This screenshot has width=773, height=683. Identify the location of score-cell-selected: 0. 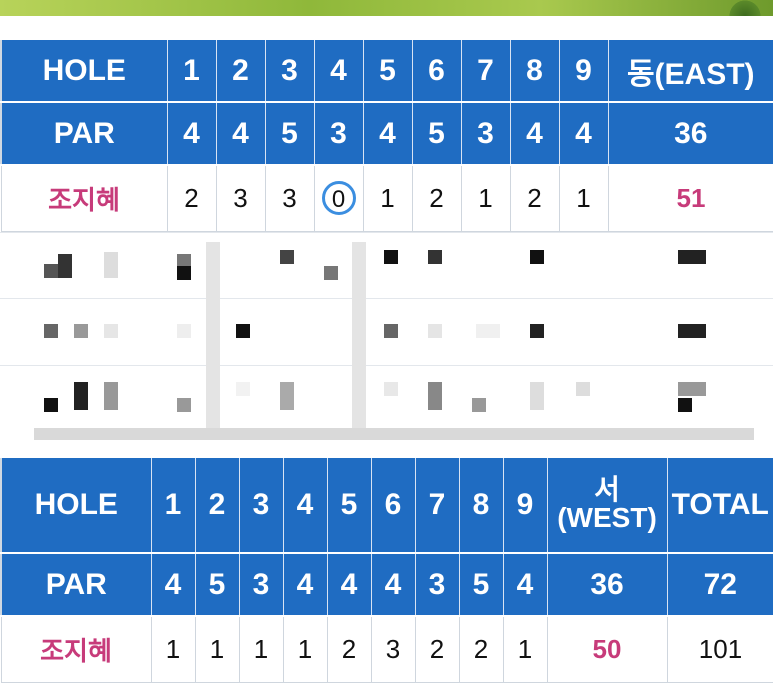
(338, 198).